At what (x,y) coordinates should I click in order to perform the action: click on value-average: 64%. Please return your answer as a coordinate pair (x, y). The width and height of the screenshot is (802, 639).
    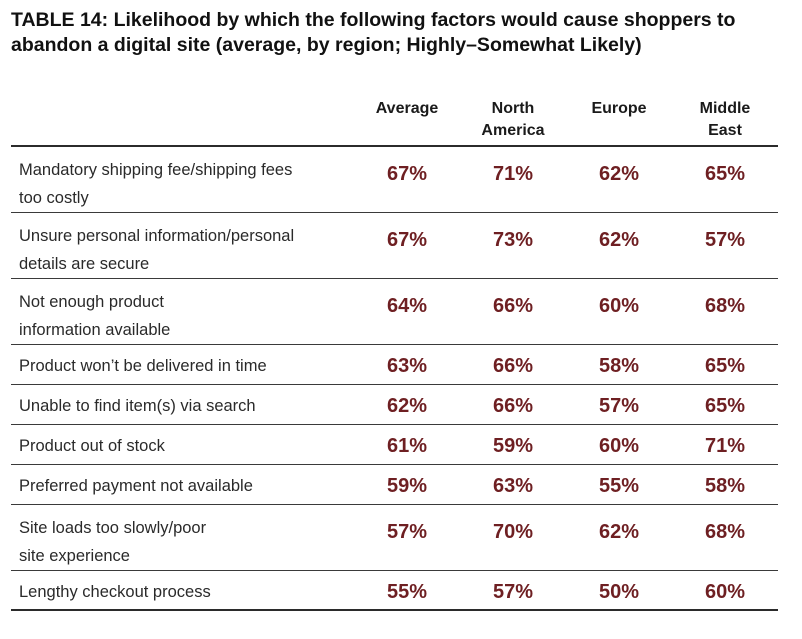
    Looking at the image, I should click on (407, 306).